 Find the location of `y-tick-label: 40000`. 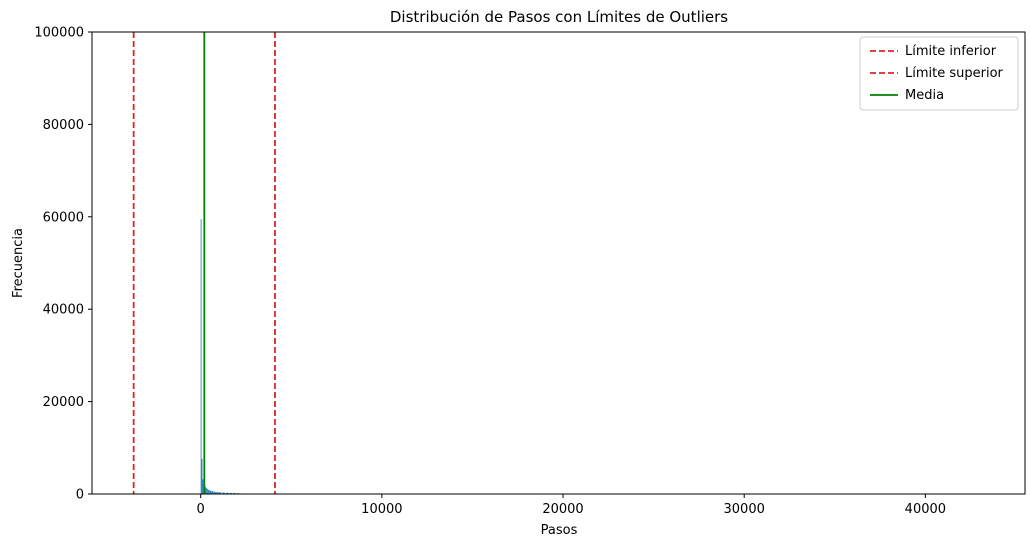

y-tick-label: 40000 is located at coordinates (63, 310).